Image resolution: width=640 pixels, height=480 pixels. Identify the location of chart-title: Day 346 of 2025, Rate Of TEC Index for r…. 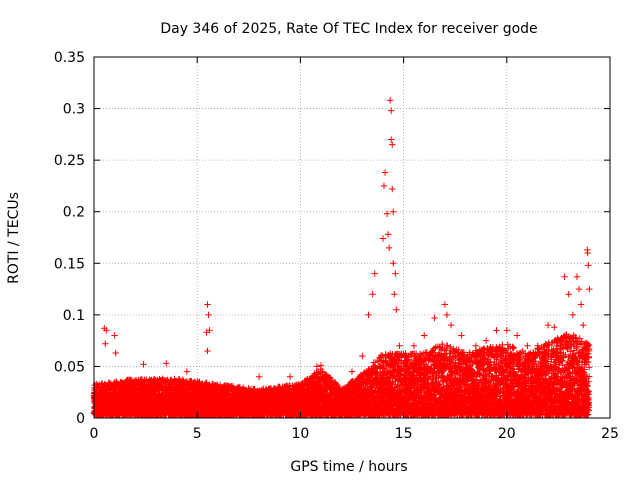
(348, 29).